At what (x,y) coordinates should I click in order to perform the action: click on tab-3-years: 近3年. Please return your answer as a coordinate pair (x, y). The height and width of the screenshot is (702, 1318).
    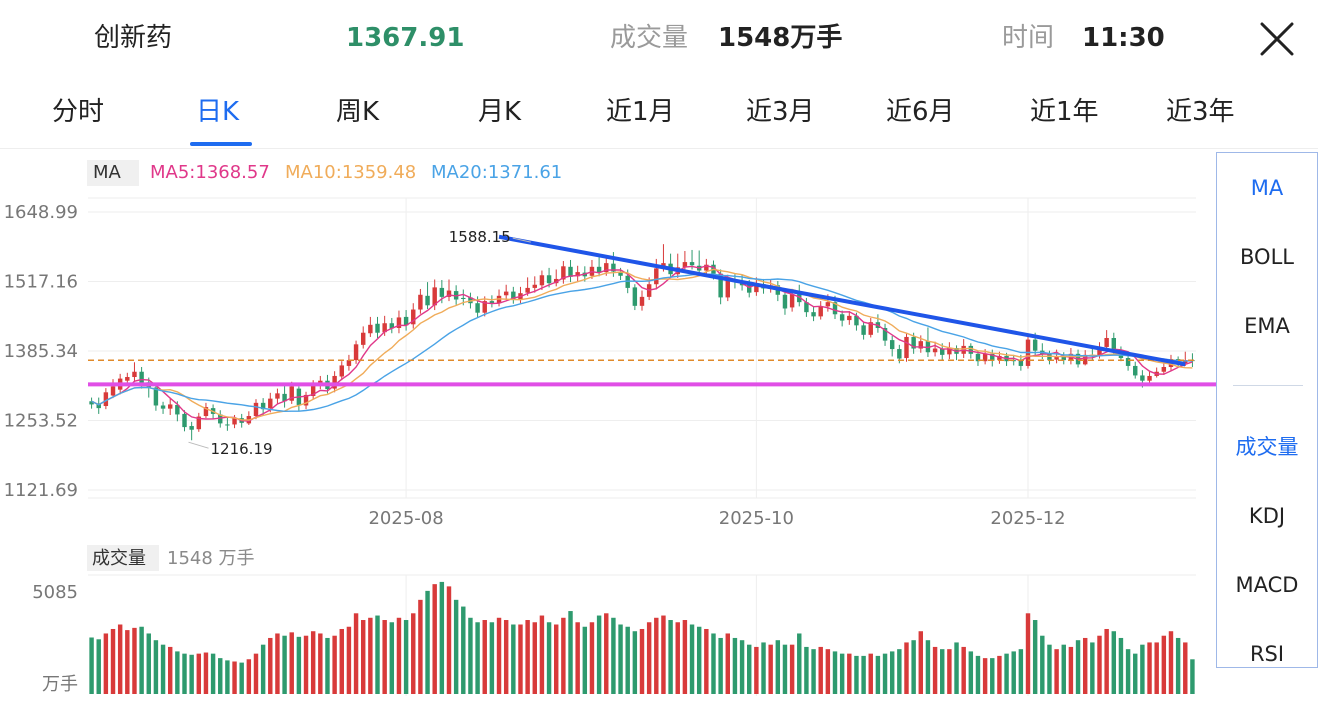
    Looking at the image, I should click on (1200, 112).